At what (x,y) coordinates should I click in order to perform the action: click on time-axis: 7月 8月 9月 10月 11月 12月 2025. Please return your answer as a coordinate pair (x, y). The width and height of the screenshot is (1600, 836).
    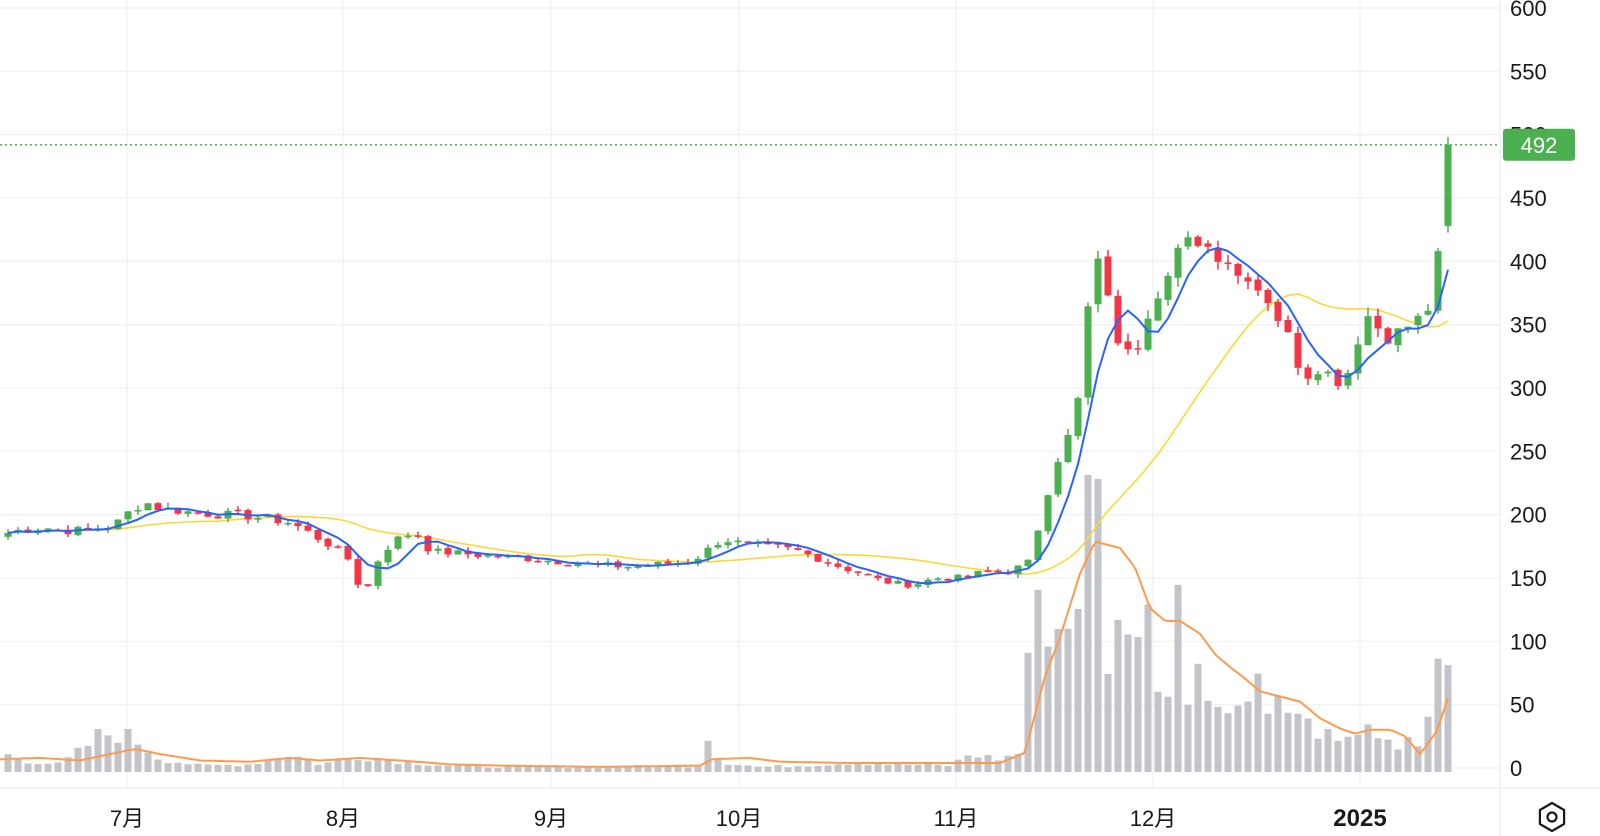
    Looking at the image, I should click on (748, 818).